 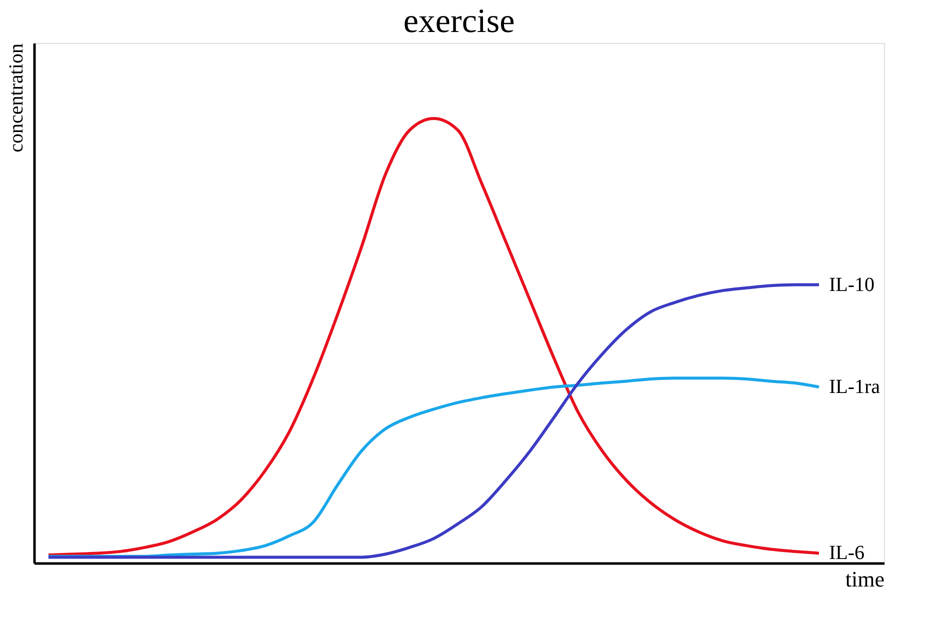 I want to click on x-axis-title: time, so click(x=864, y=579).